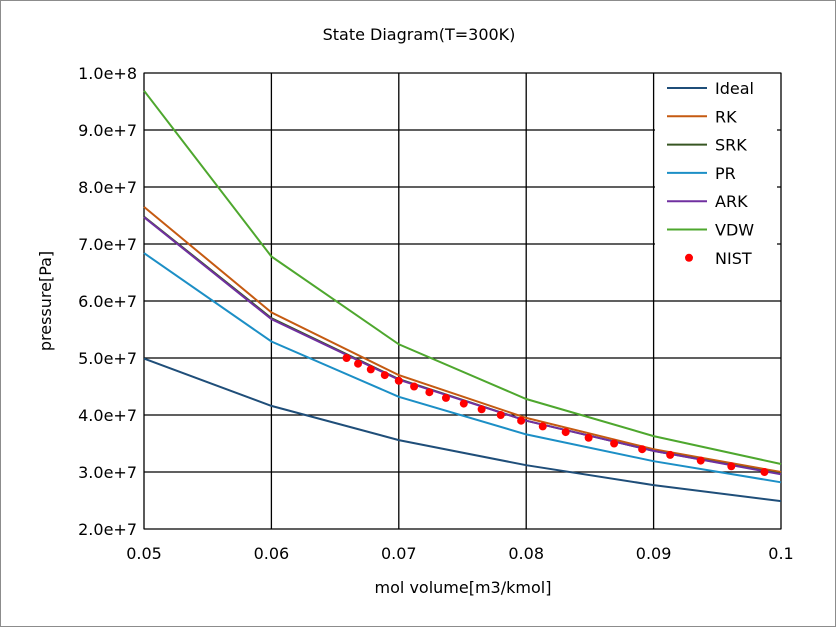 The image size is (836, 628). Describe the element at coordinates (734, 88) in the screenshot. I see `legend-label-ideal: Ideal` at that location.